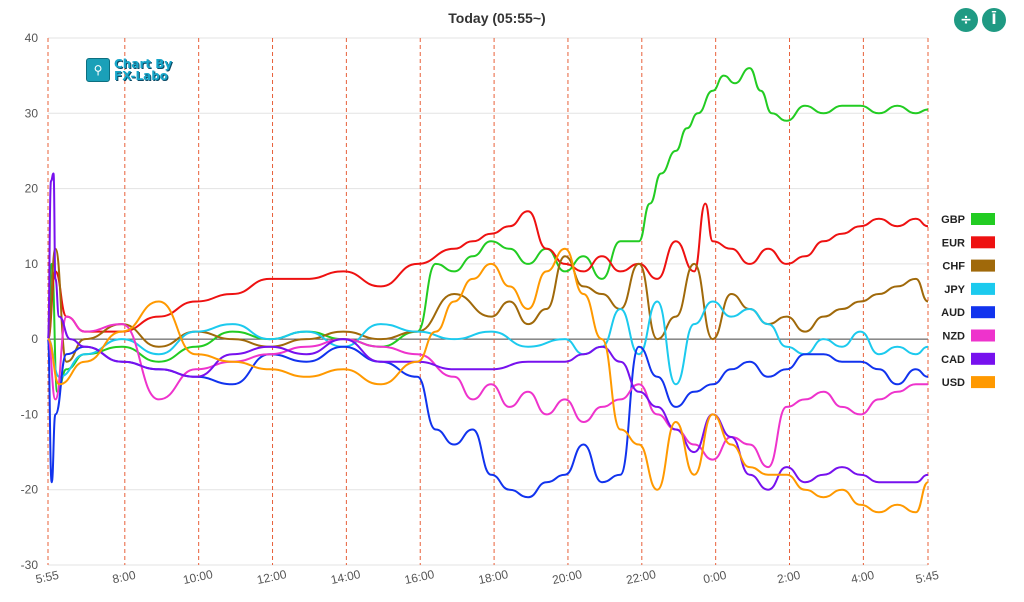 The width and height of the screenshot is (1024, 602). Describe the element at coordinates (30, 414) in the screenshot. I see `y-tick-label: -10` at that location.